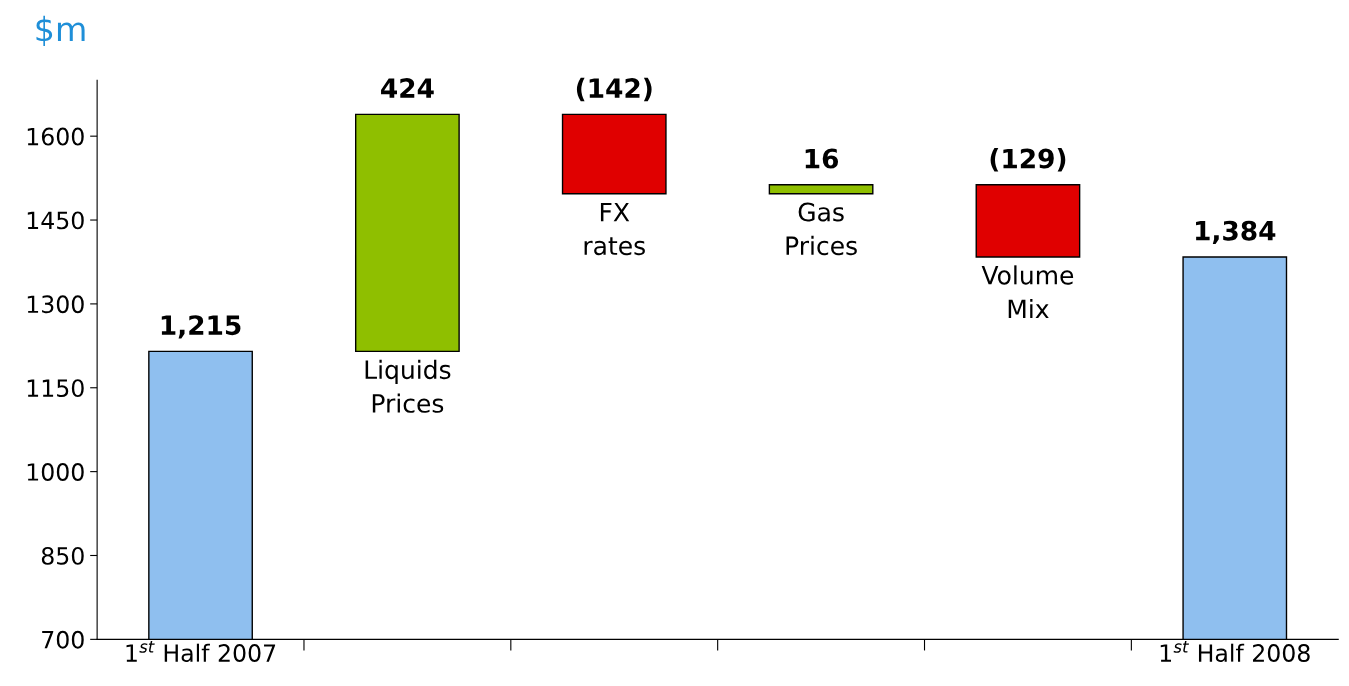  What do you see at coordinates (55, 304) in the screenshot?
I see `y-tick-label: 1300` at bounding box center [55, 304].